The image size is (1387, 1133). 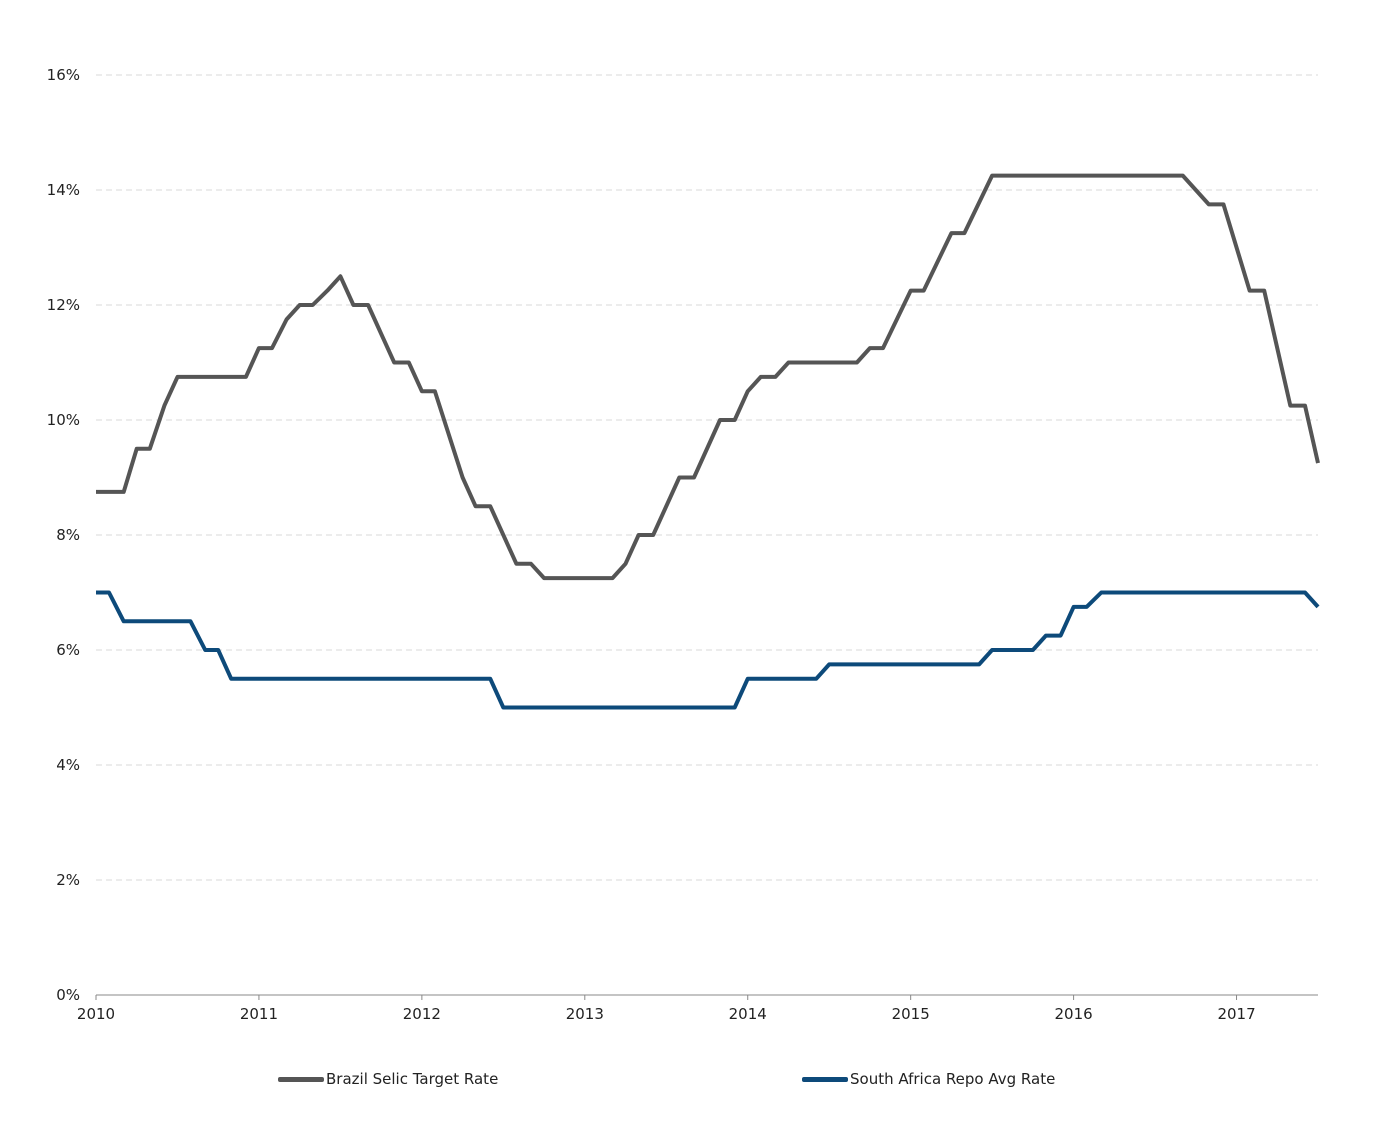 I want to click on y-tick-label: 4%, so click(x=68, y=765).